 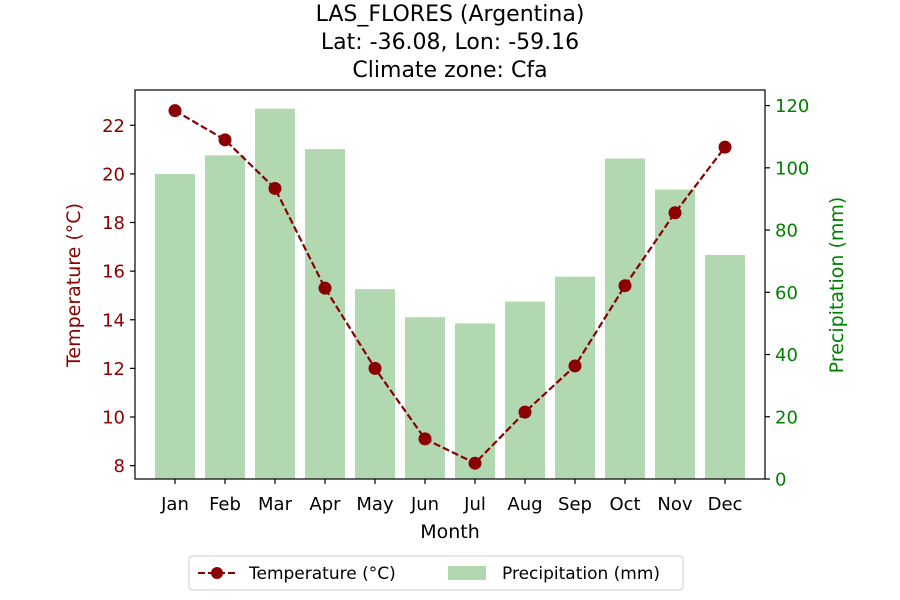 What do you see at coordinates (425, 439) in the screenshot?
I see `temperature-point-jun` at bounding box center [425, 439].